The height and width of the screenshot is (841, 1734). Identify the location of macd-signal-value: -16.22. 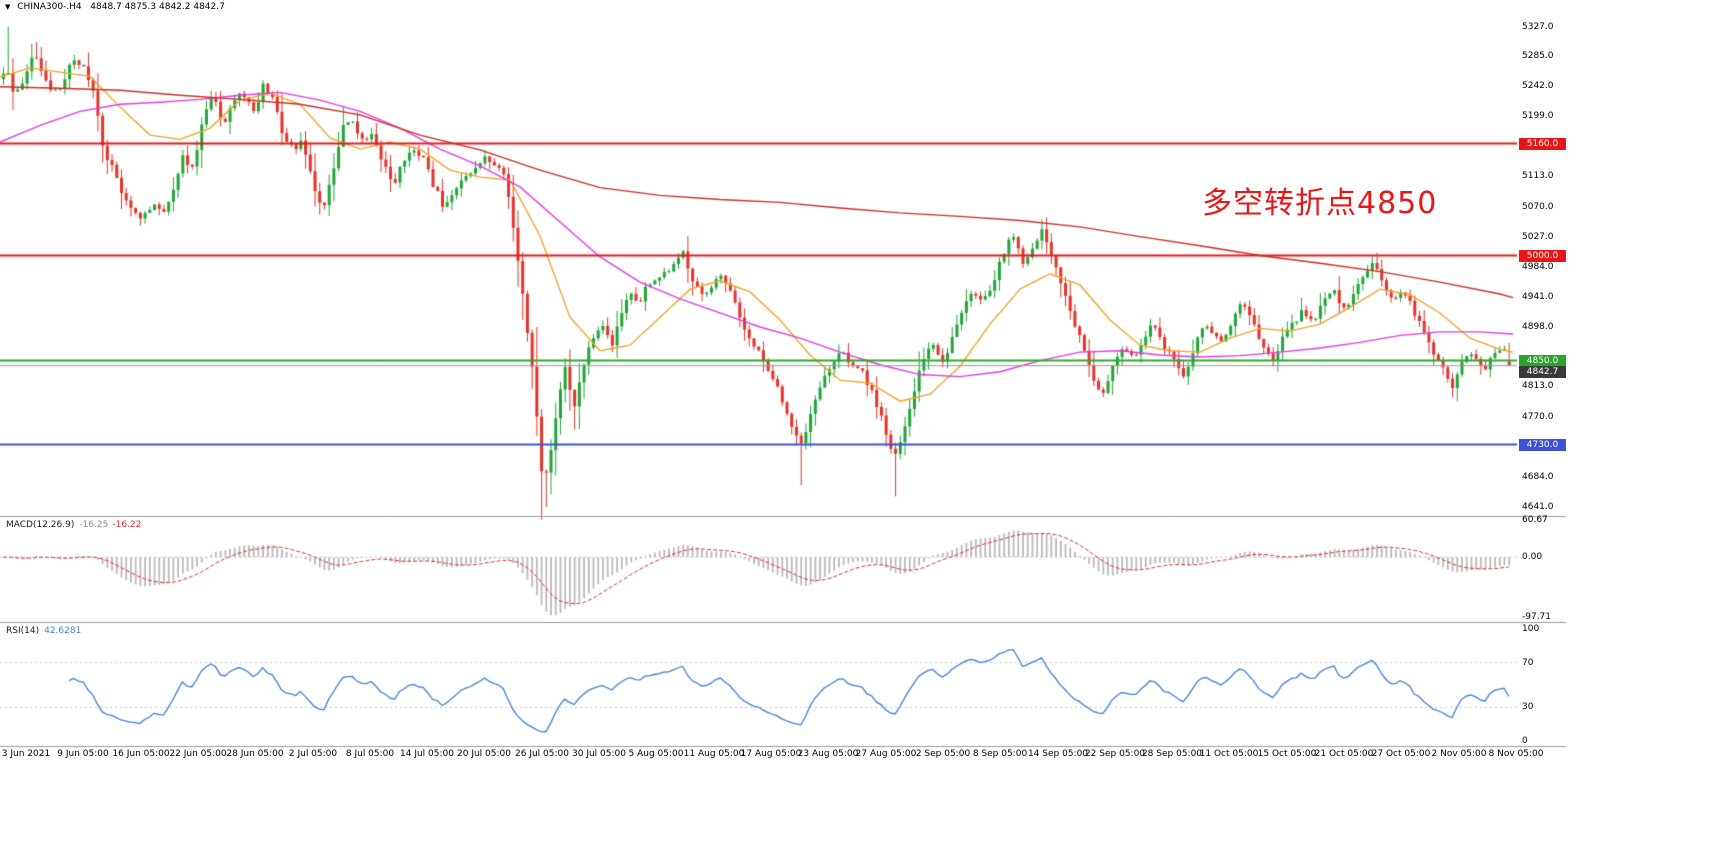
(127, 525).